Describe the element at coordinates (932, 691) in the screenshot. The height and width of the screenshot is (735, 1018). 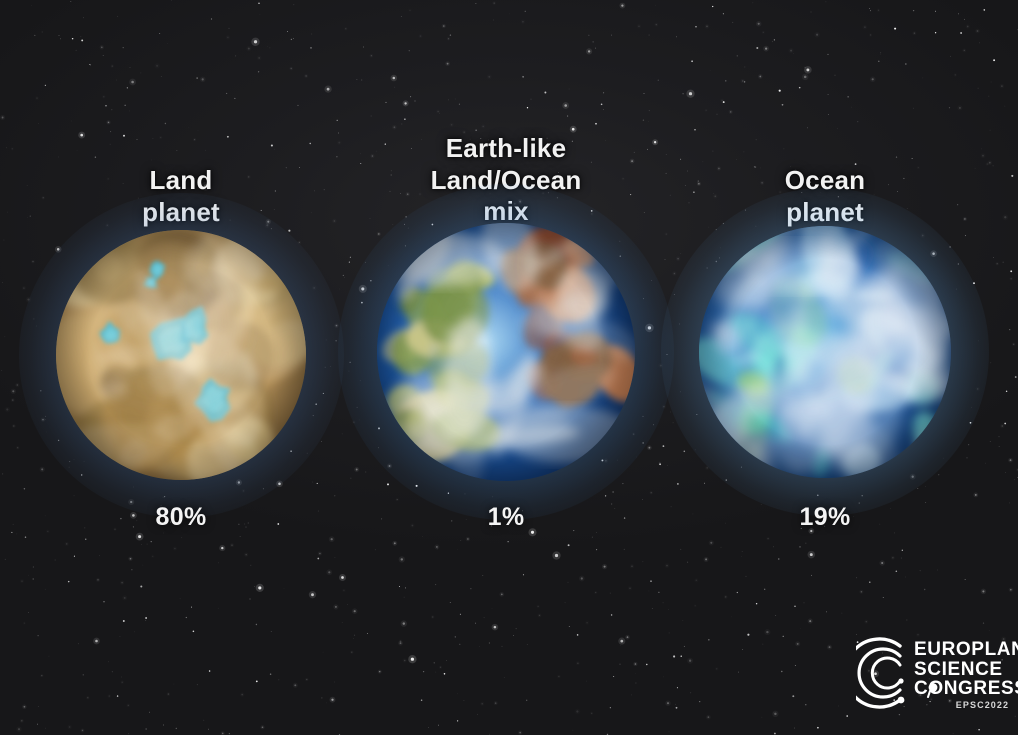
I see `congress-planet-glyph` at that location.